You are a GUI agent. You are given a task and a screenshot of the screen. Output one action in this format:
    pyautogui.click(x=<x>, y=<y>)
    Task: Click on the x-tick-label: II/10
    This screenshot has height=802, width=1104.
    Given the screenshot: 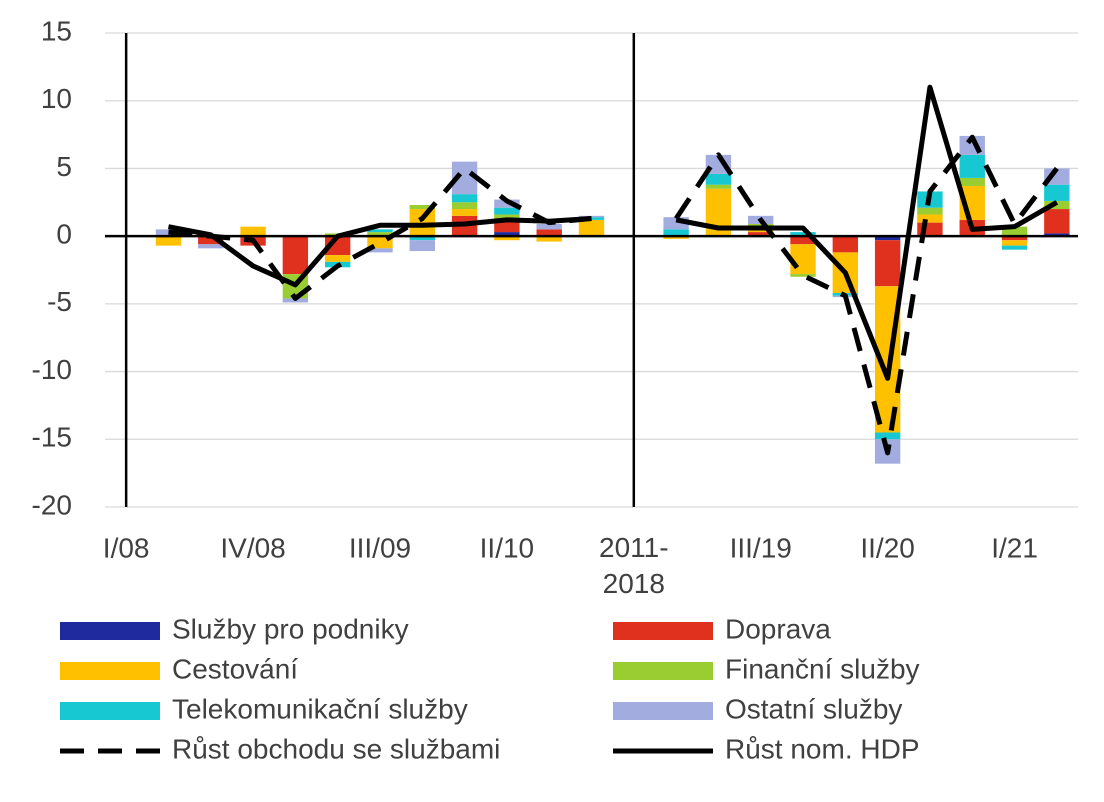 What is the action you would take?
    pyautogui.click(x=507, y=547)
    